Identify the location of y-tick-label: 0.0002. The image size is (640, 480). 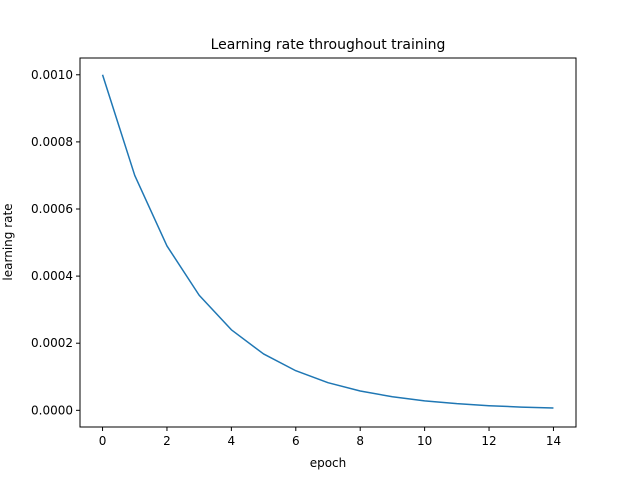
(52, 343).